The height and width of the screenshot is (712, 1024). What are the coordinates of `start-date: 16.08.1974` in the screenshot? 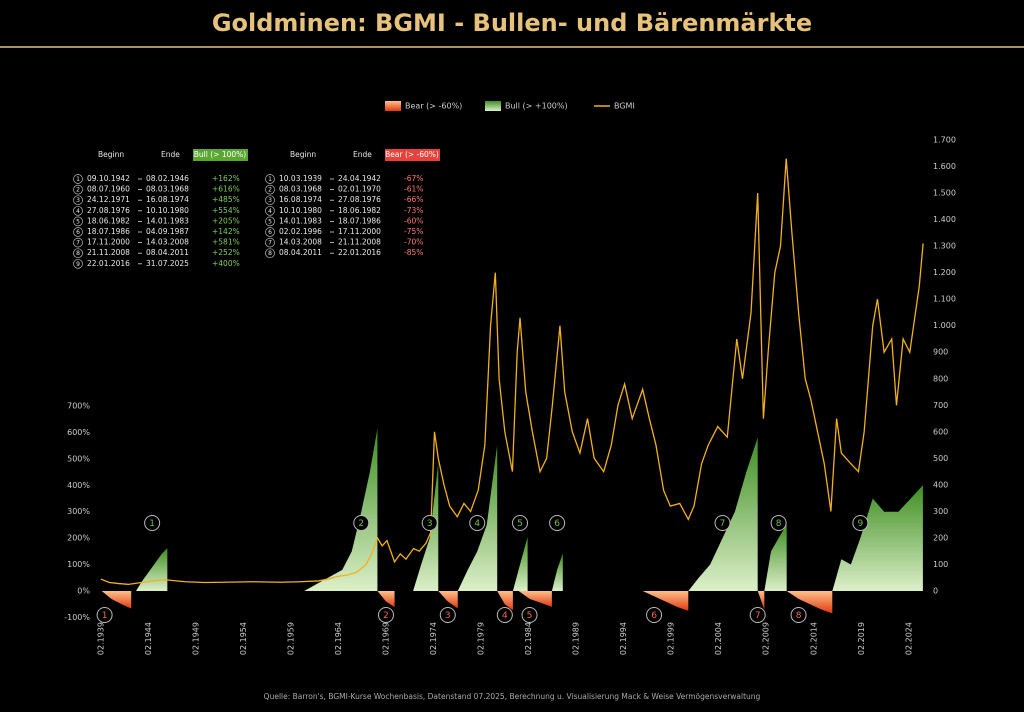 It's located at (300, 199).